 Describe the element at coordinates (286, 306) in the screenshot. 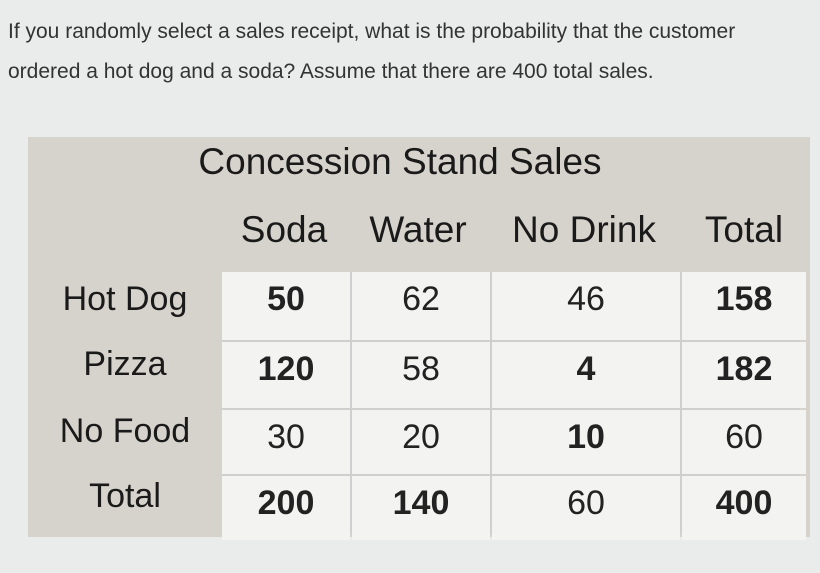

I see `table-cell: 50` at that location.